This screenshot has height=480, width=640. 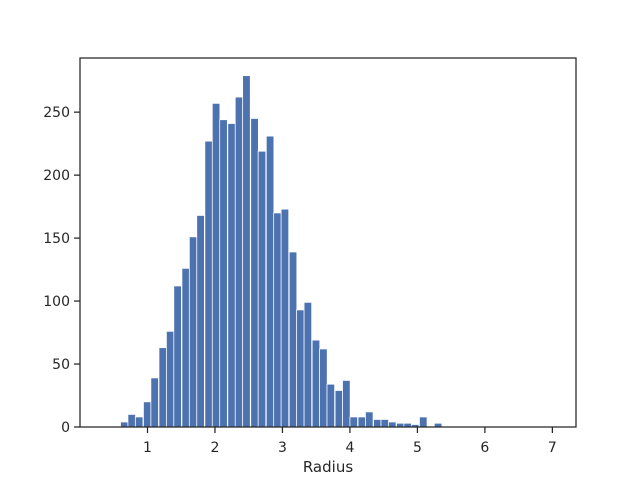 I want to click on y-tick-label: 0, so click(x=65, y=428).